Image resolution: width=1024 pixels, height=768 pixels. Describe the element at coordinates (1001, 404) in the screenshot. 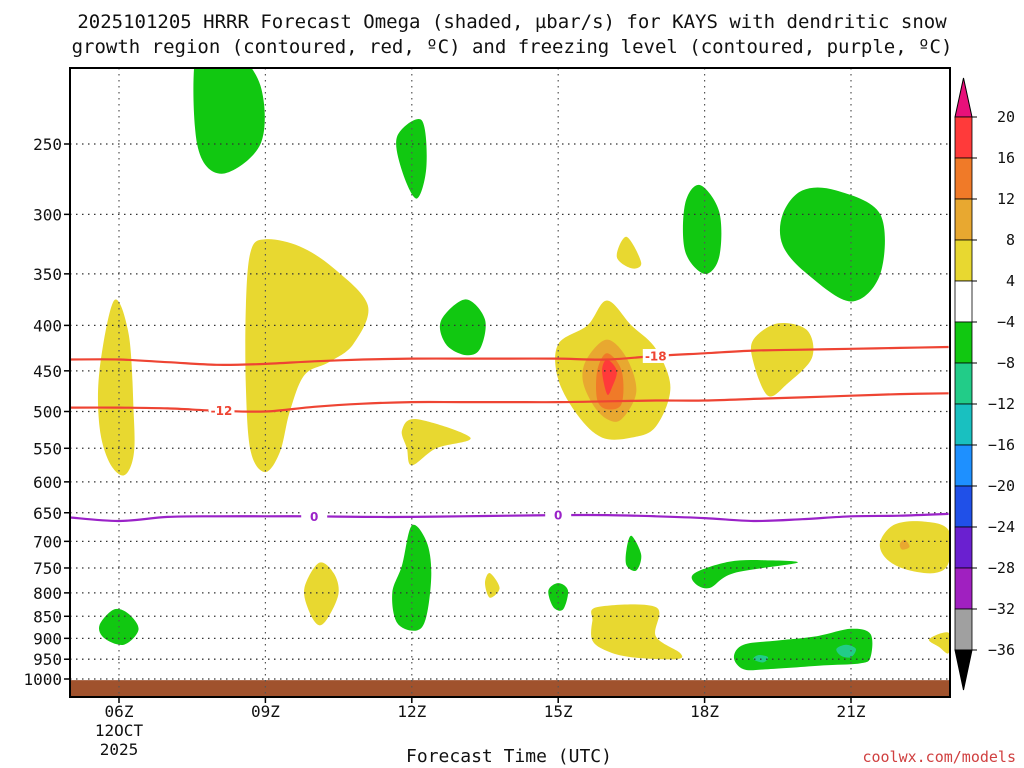

I see `colorbar-label: −12` at that location.